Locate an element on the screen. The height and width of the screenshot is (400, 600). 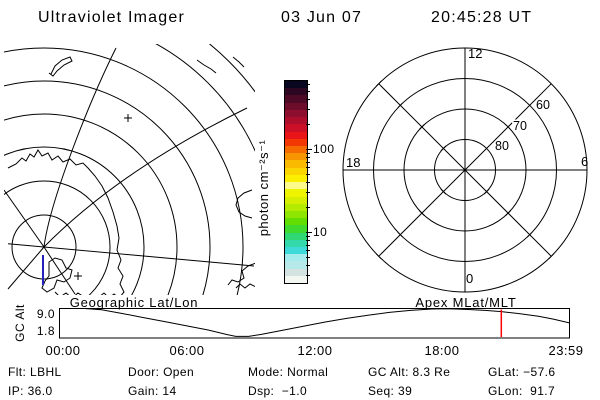
app-title: Ultraviolet Imager is located at coordinates (111, 17).